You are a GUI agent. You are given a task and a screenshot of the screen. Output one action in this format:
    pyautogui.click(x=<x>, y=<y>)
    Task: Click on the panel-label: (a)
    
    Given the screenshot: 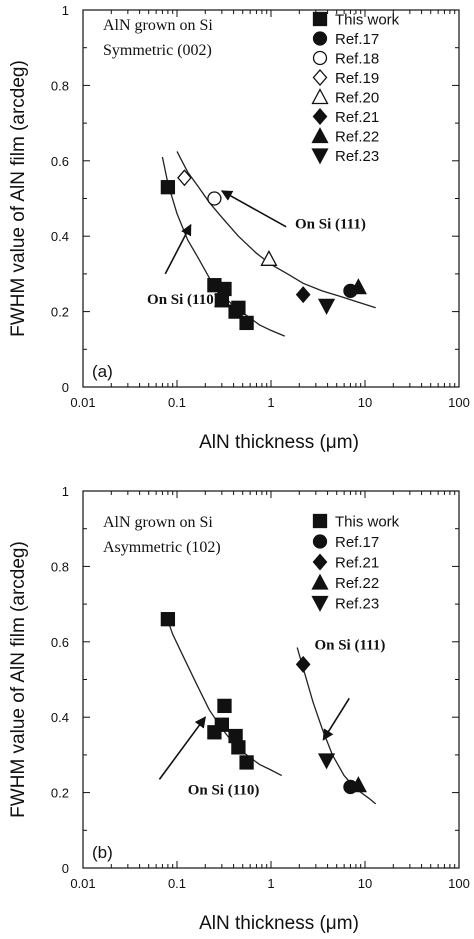 What is the action you would take?
    pyautogui.click(x=102, y=371)
    